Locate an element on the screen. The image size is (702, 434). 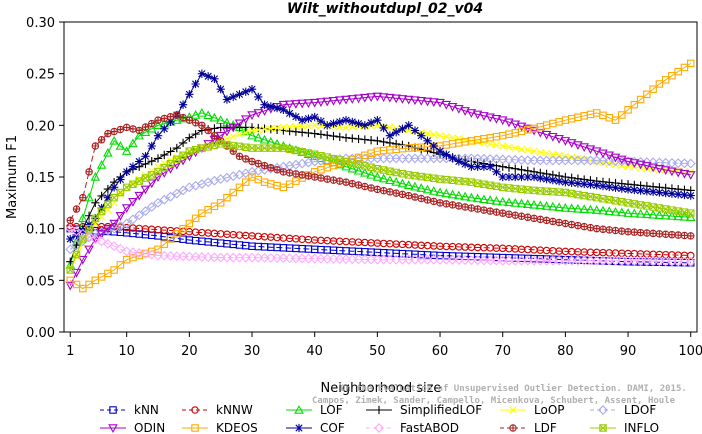
y-tick-label: 0.10 is located at coordinates (40, 230).